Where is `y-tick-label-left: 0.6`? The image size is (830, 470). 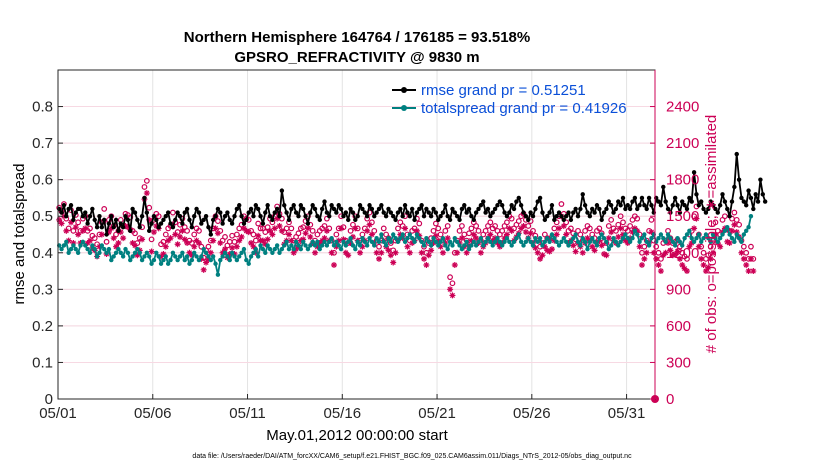 y-tick-label-left: 0.6 is located at coordinates (42, 180).